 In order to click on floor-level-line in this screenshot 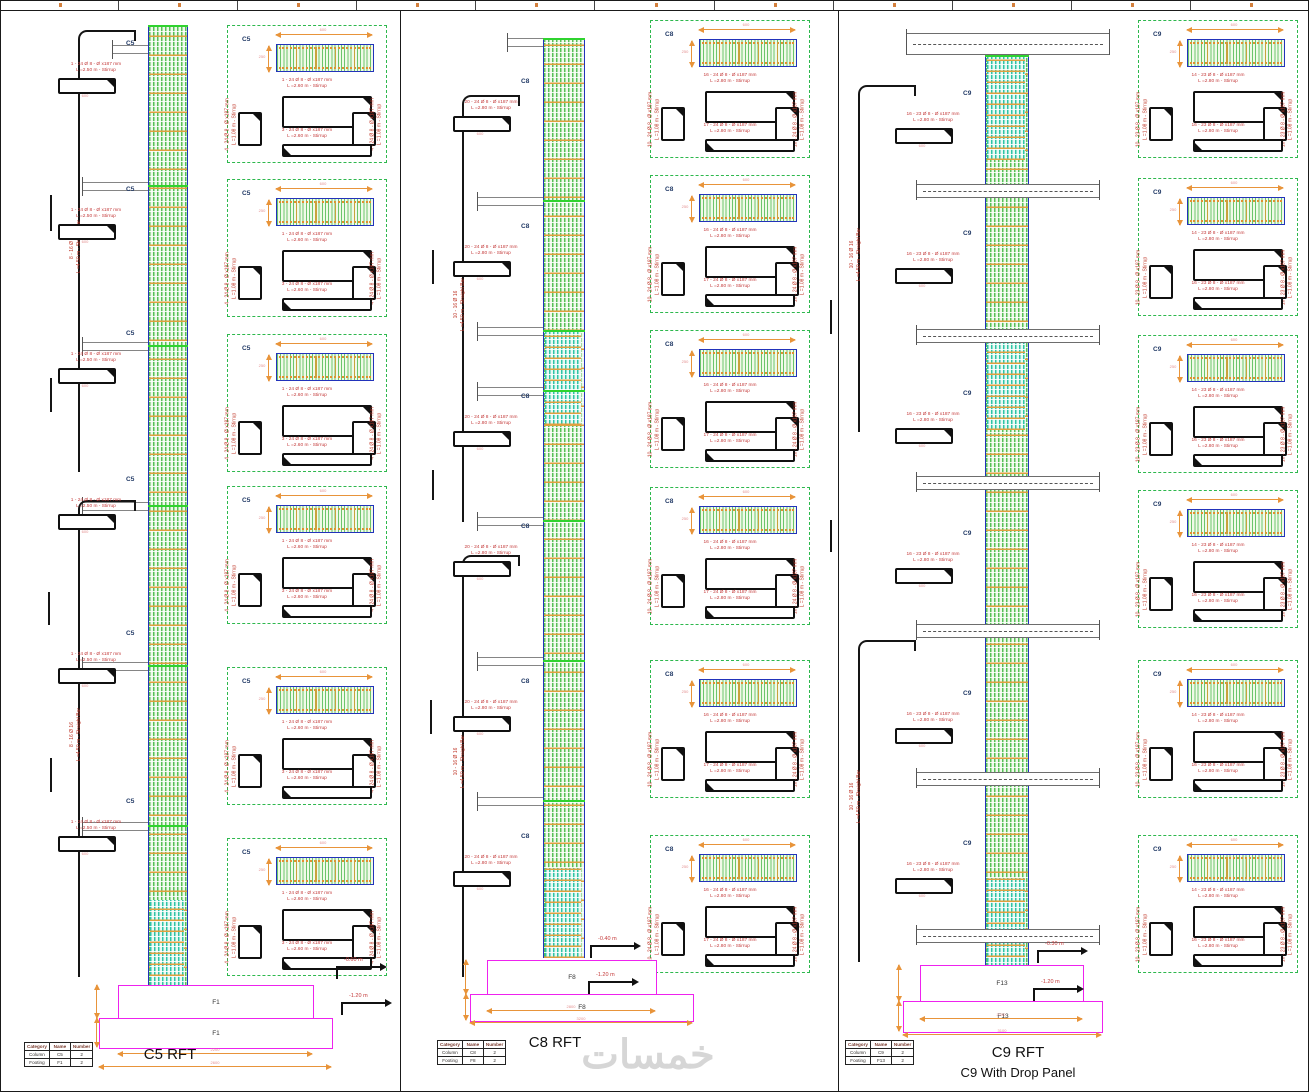, I will do `click(168, 506)`.